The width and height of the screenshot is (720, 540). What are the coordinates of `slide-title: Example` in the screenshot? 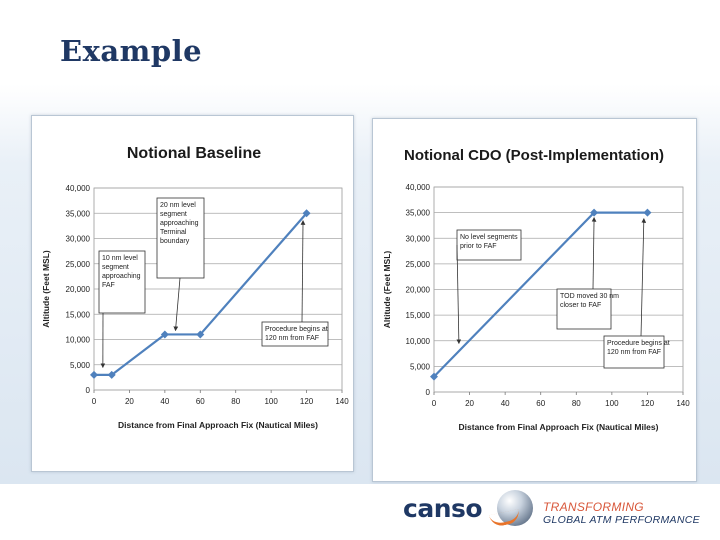 It's located at (131, 51).